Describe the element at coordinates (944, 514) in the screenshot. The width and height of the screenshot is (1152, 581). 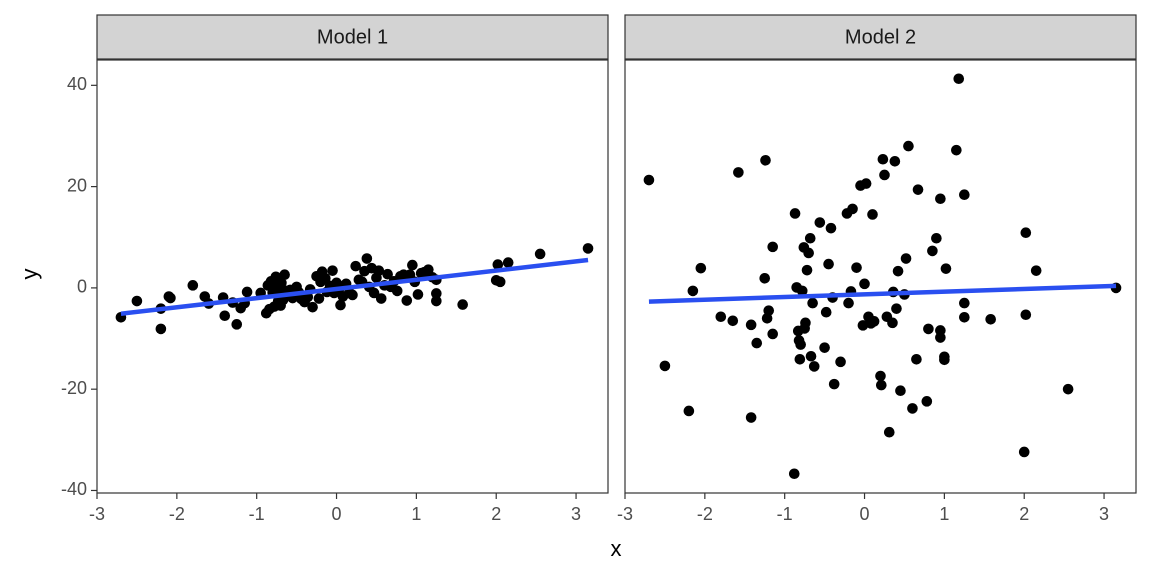
I see `x-tick-label: 1` at that location.